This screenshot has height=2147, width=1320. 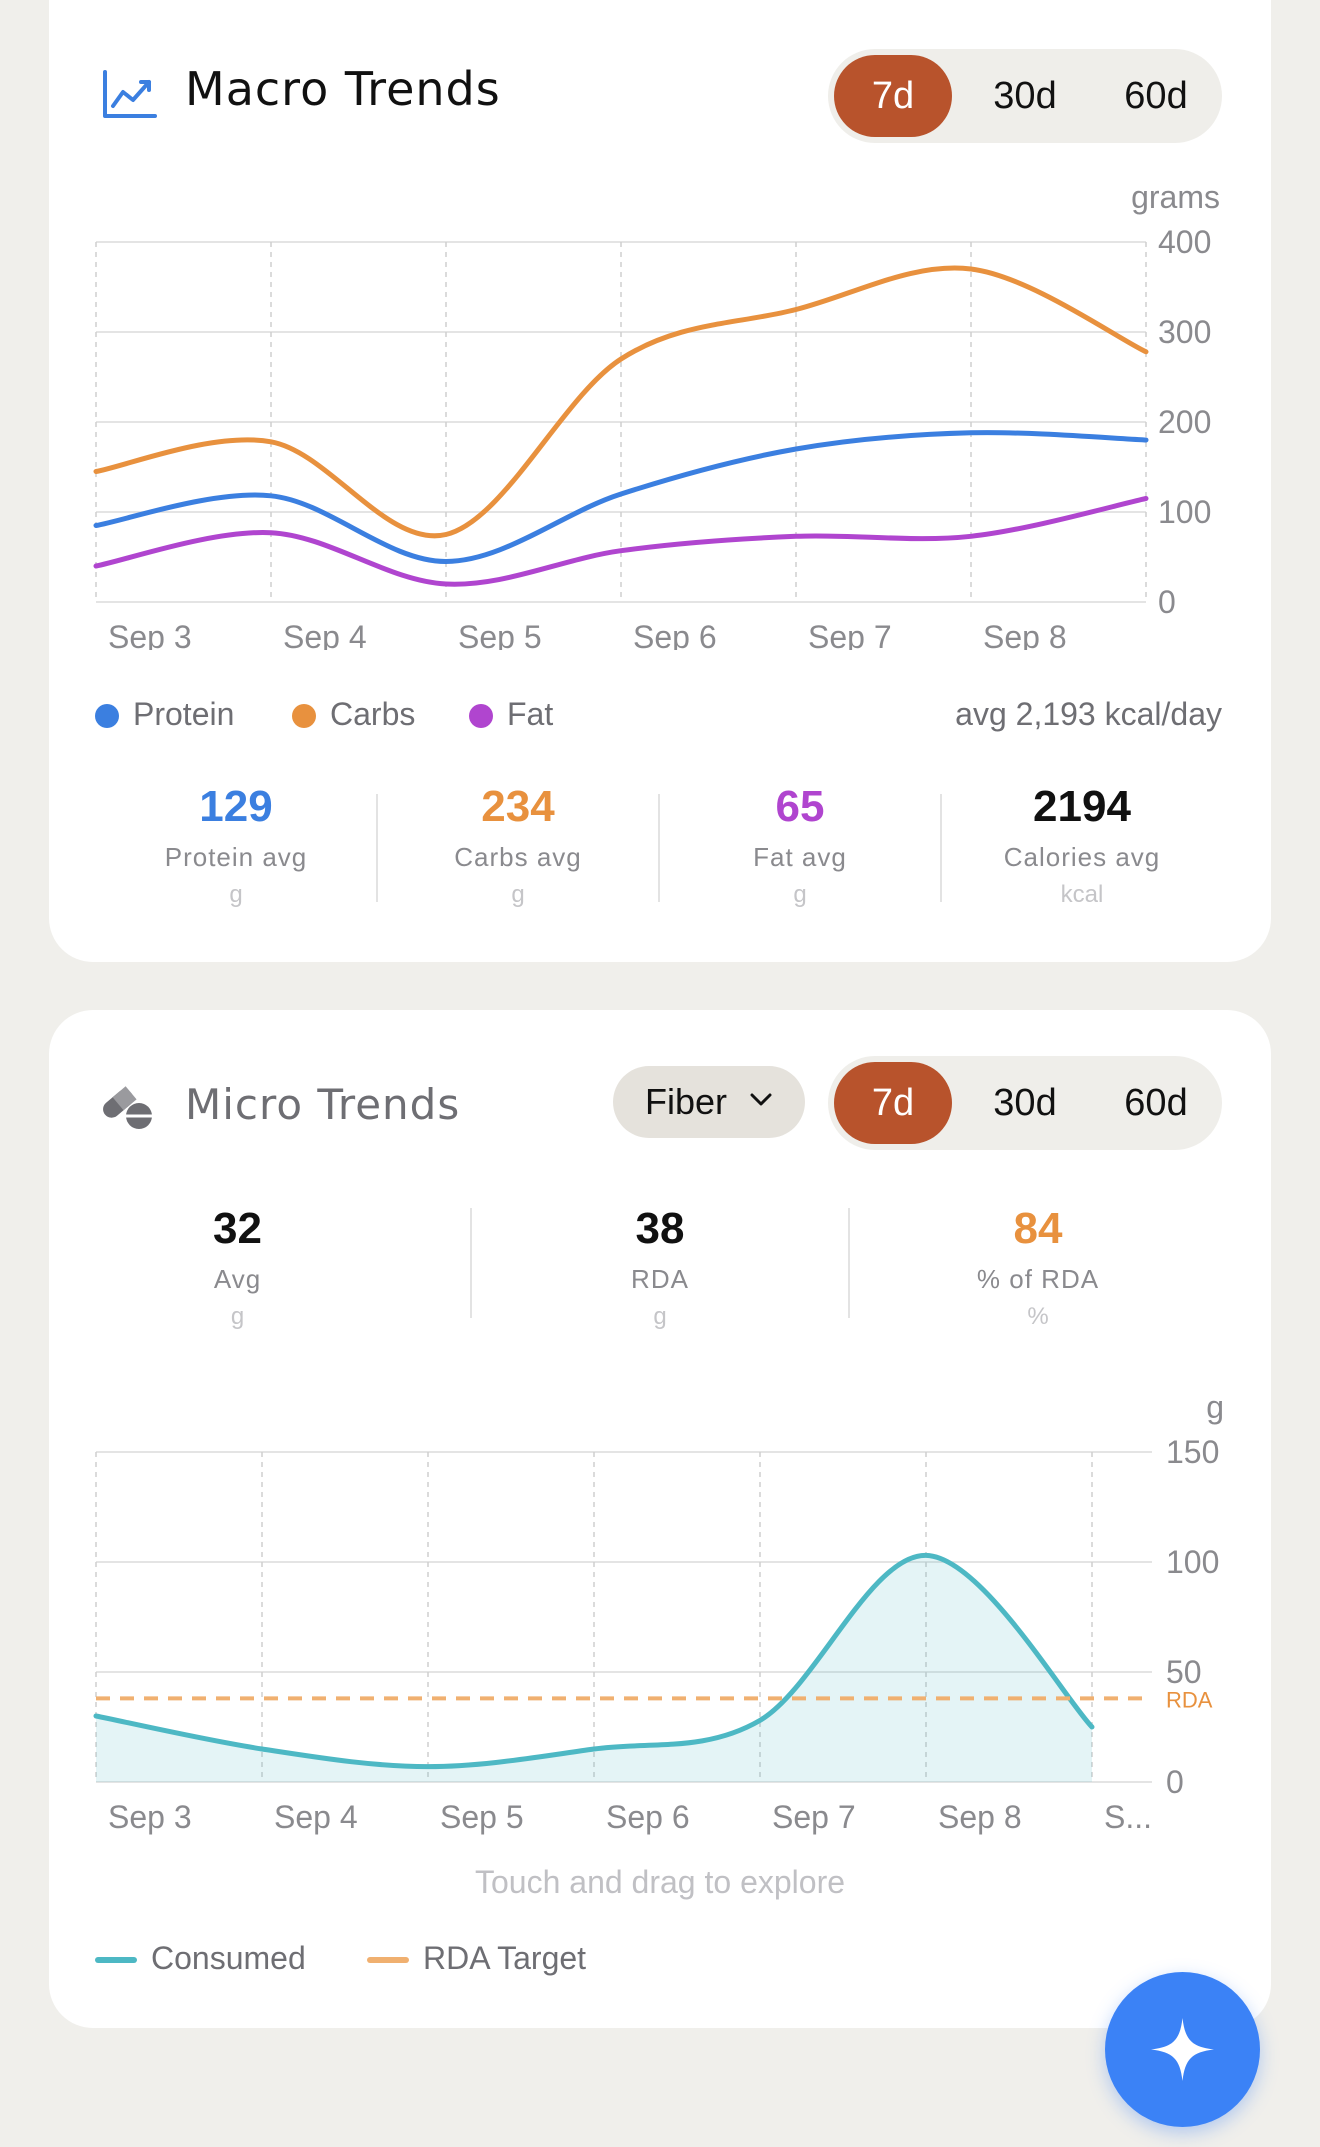 I want to click on y-tick-label: 200, so click(x=1184, y=422).